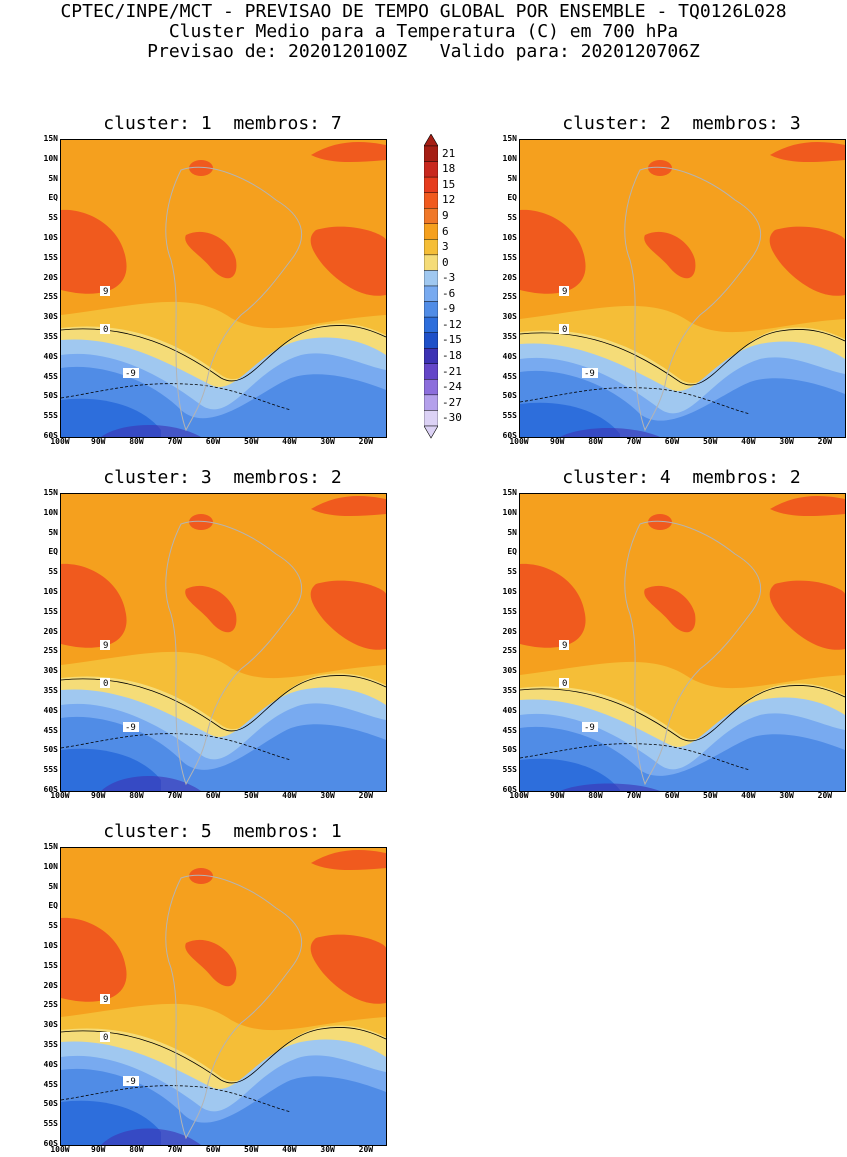  What do you see at coordinates (509, 435) in the screenshot?
I see `lat-tick-label: 60S` at bounding box center [509, 435].